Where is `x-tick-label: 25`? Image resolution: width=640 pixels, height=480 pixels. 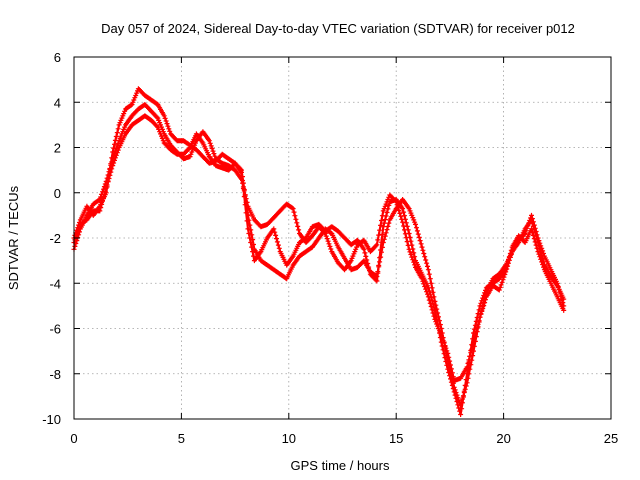 x-tick-label: 25 is located at coordinates (611, 438).